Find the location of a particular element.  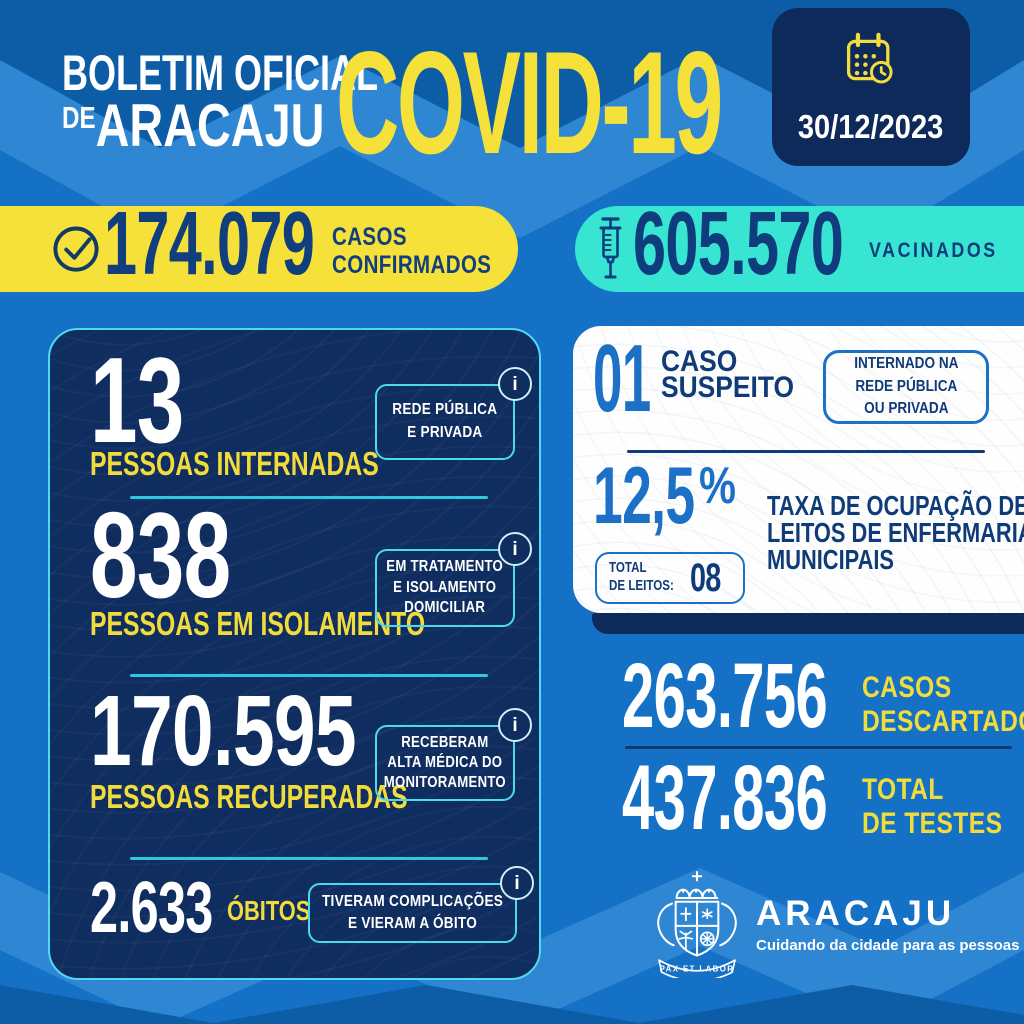

discarded-cases-label: CASOS DESCARTADOS is located at coordinates (943, 704).